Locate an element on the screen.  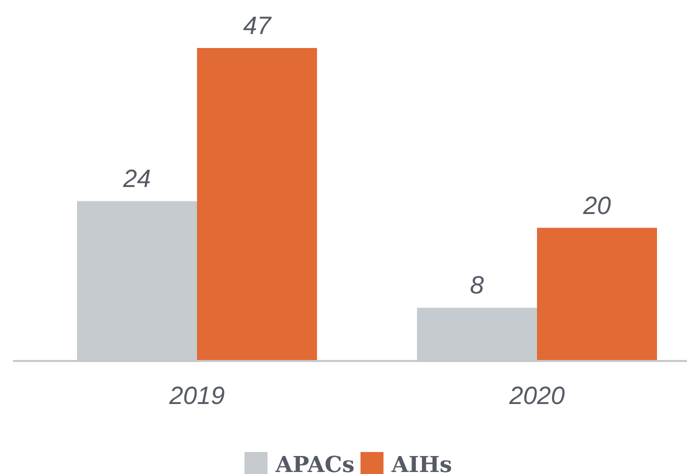
x-tick-label: 2020 is located at coordinates (536, 396).